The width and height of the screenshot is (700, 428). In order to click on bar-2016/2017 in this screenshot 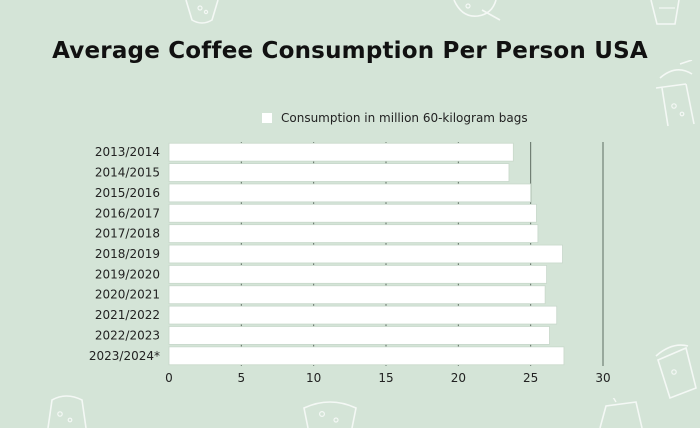, I will do `click(352, 213)`.